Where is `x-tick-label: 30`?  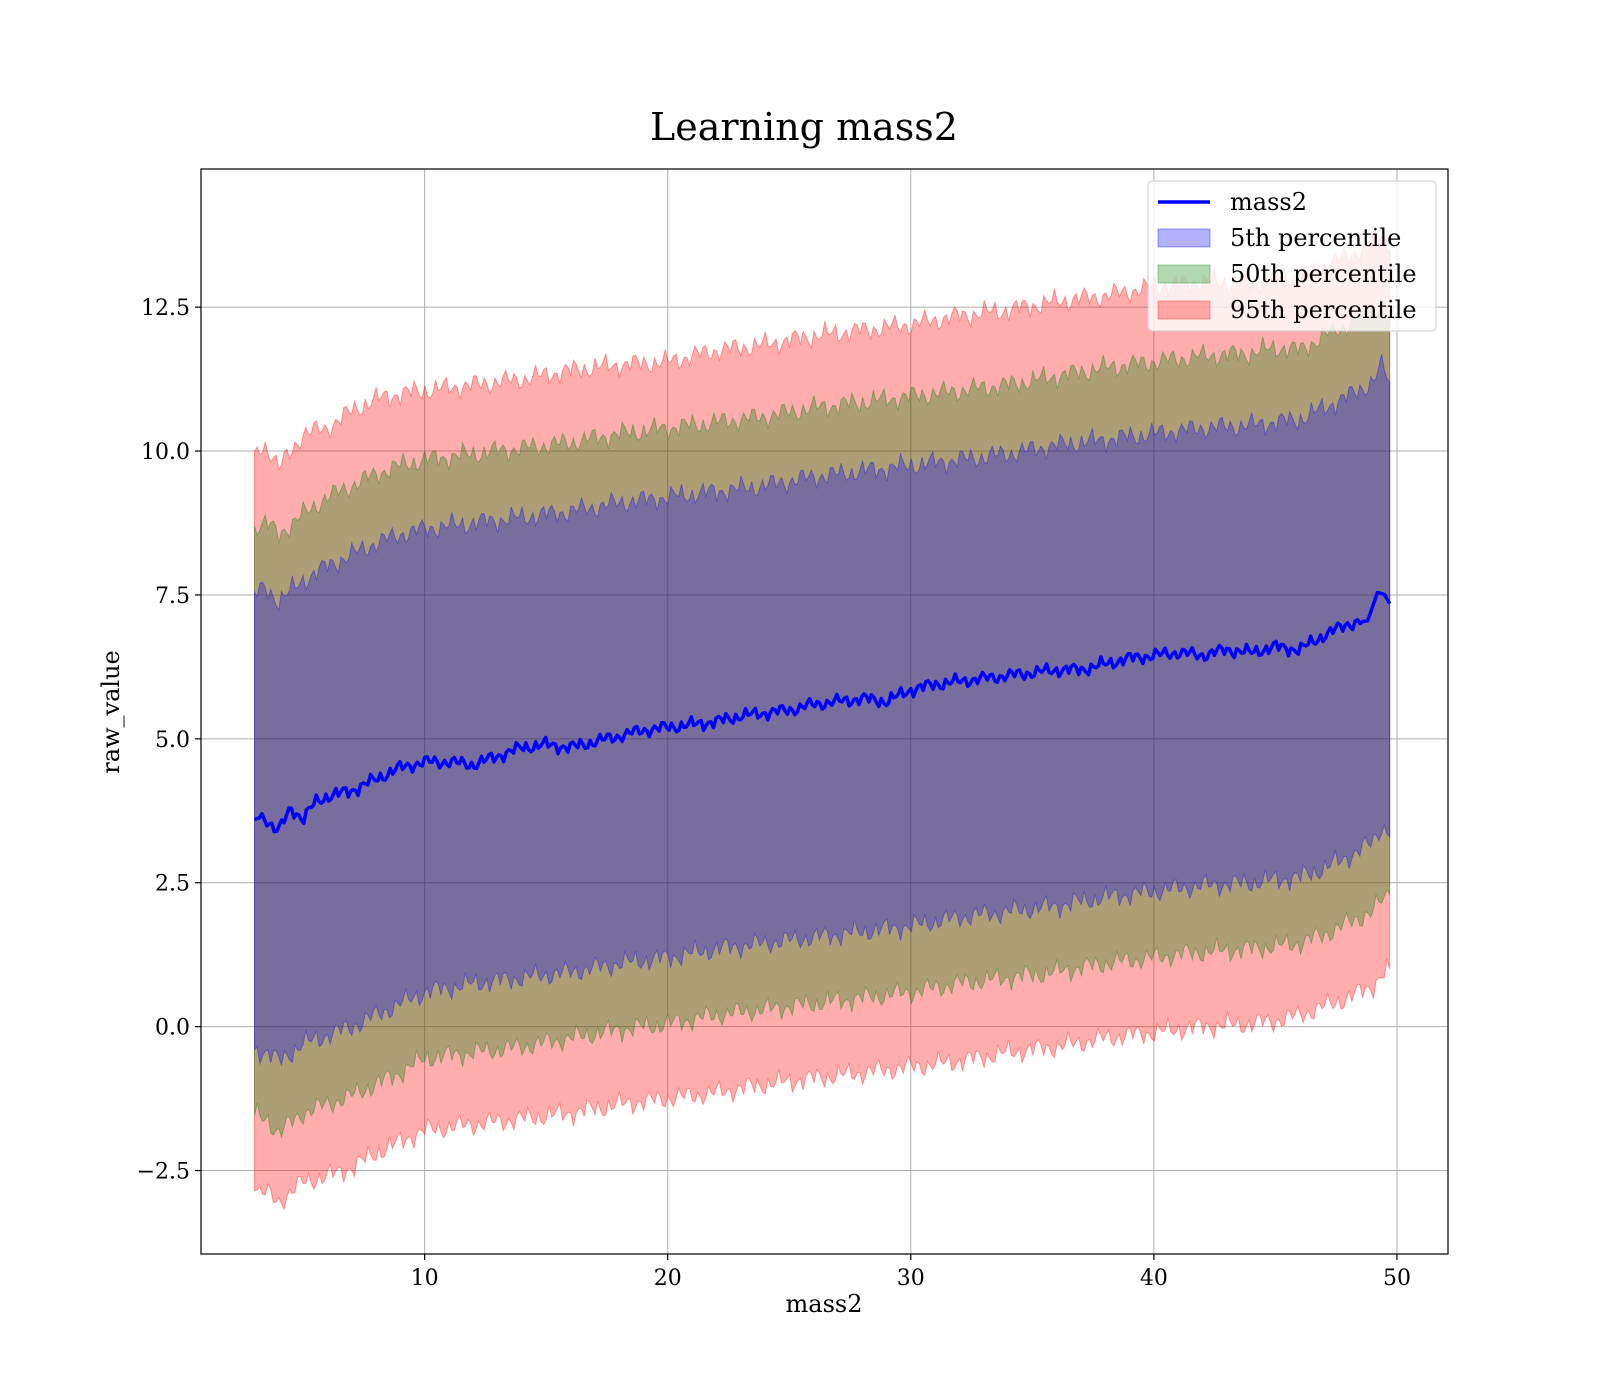 x-tick-label: 30 is located at coordinates (911, 1278).